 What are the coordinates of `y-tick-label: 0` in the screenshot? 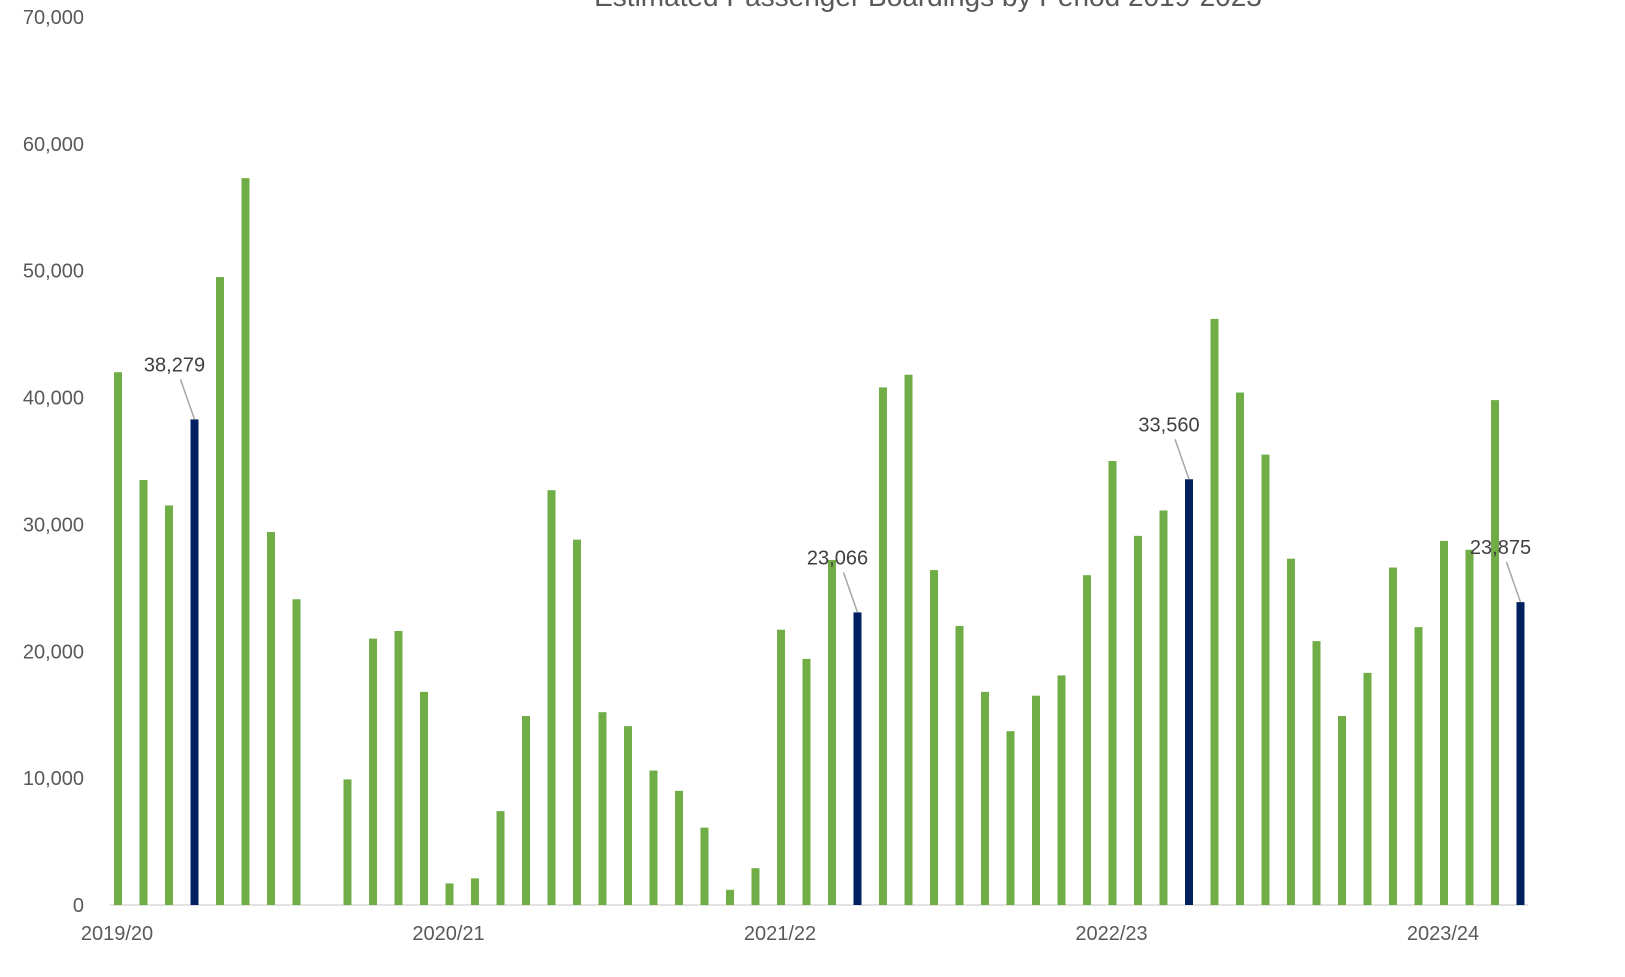 It's located at (78, 906).